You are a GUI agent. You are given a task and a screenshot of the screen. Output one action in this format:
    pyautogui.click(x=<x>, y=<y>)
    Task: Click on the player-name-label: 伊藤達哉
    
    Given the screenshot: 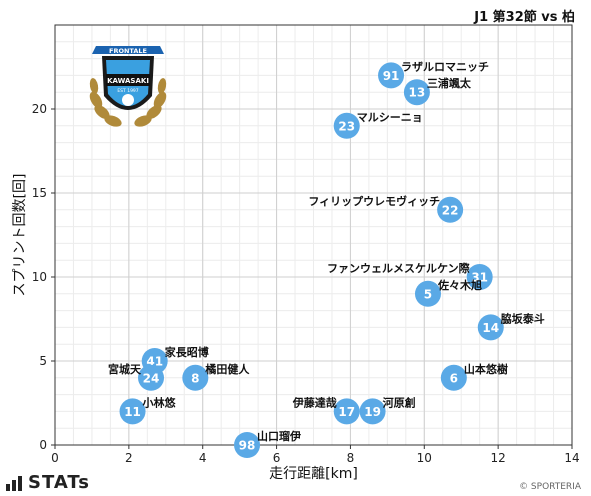 What is the action you would take?
    pyautogui.click(x=314, y=402)
    